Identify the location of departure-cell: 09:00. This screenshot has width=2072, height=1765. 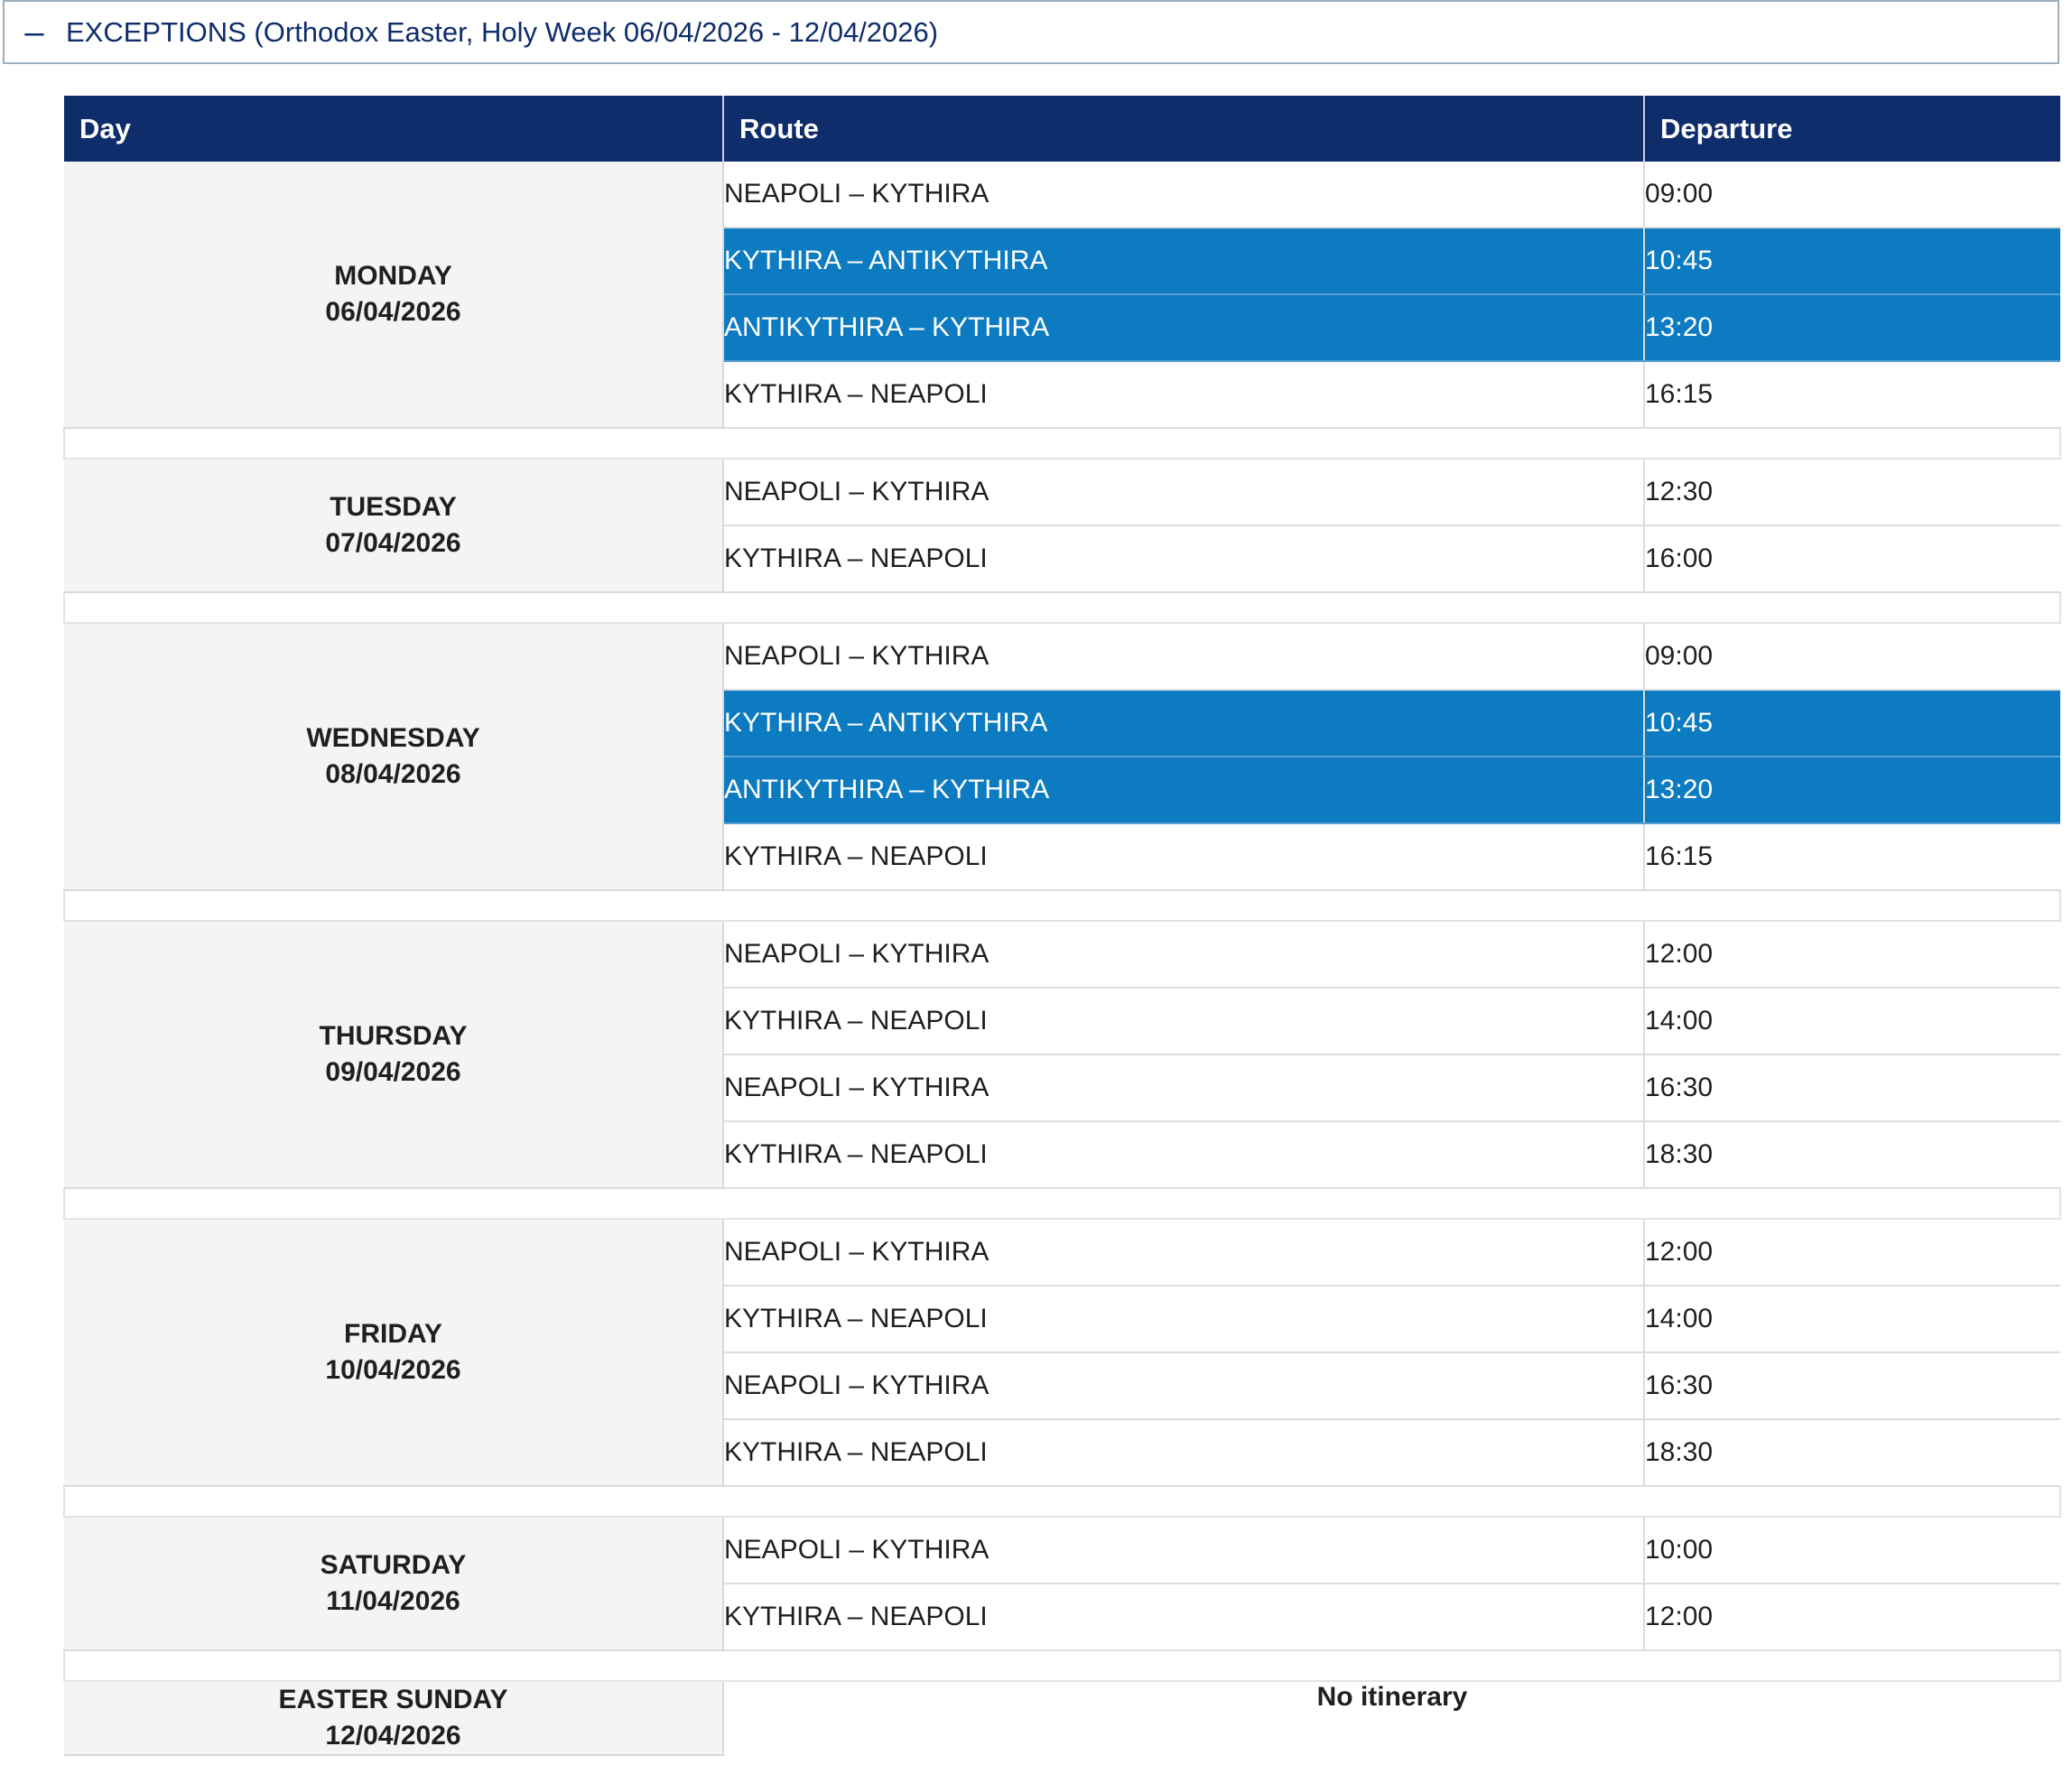
(1851, 195).